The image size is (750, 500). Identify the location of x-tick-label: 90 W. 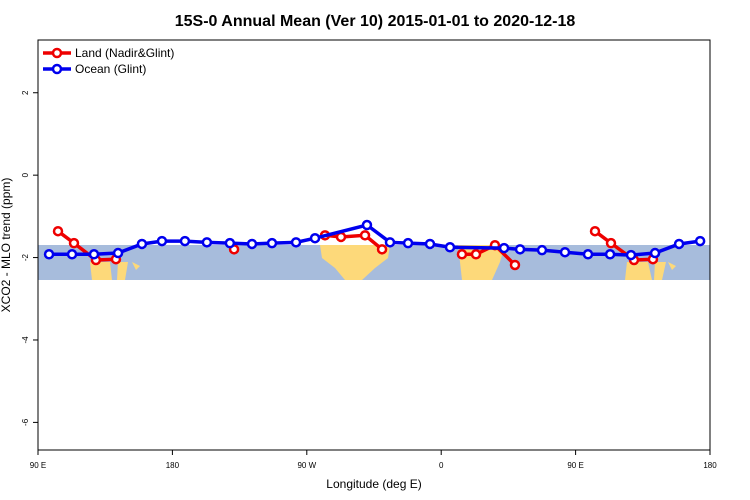
(306, 465).